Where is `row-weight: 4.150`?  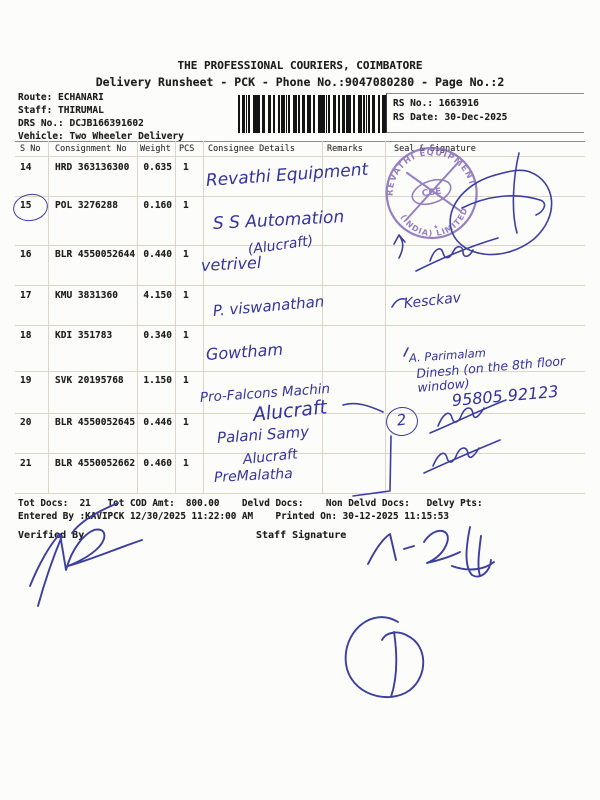 row-weight: 4.150 is located at coordinates (157, 295).